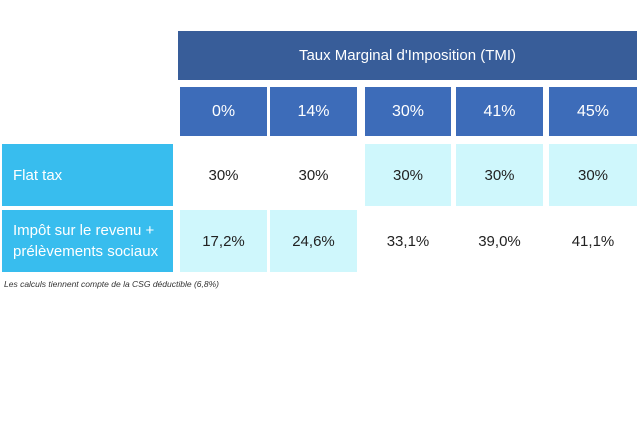 The height and width of the screenshot is (440, 640). Describe the element at coordinates (313, 241) in the screenshot. I see `income-tax-cell: 24,6%` at that location.